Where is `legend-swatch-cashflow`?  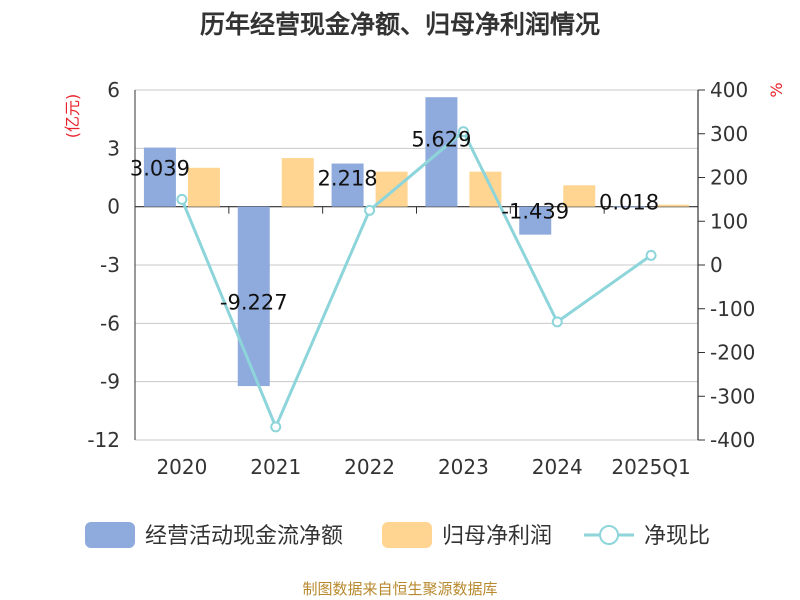 legend-swatch-cashflow is located at coordinates (110, 535).